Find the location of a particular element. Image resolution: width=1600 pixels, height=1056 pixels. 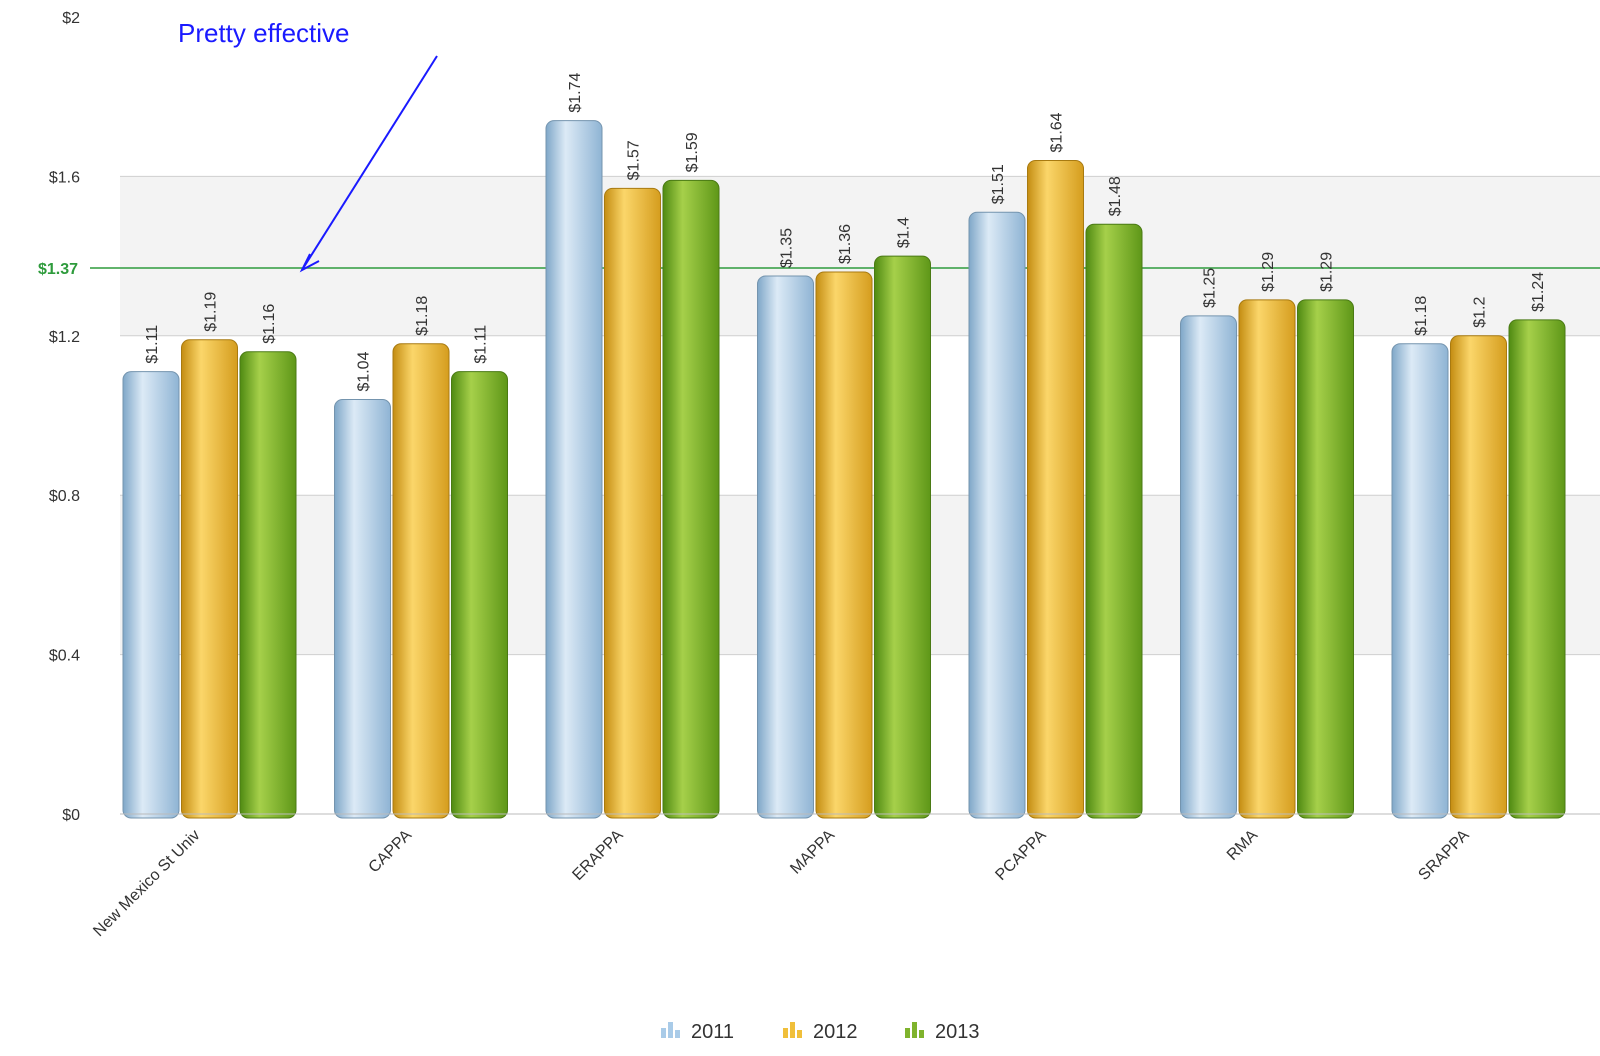

x-category-label: RMA is located at coordinates (1242, 845).